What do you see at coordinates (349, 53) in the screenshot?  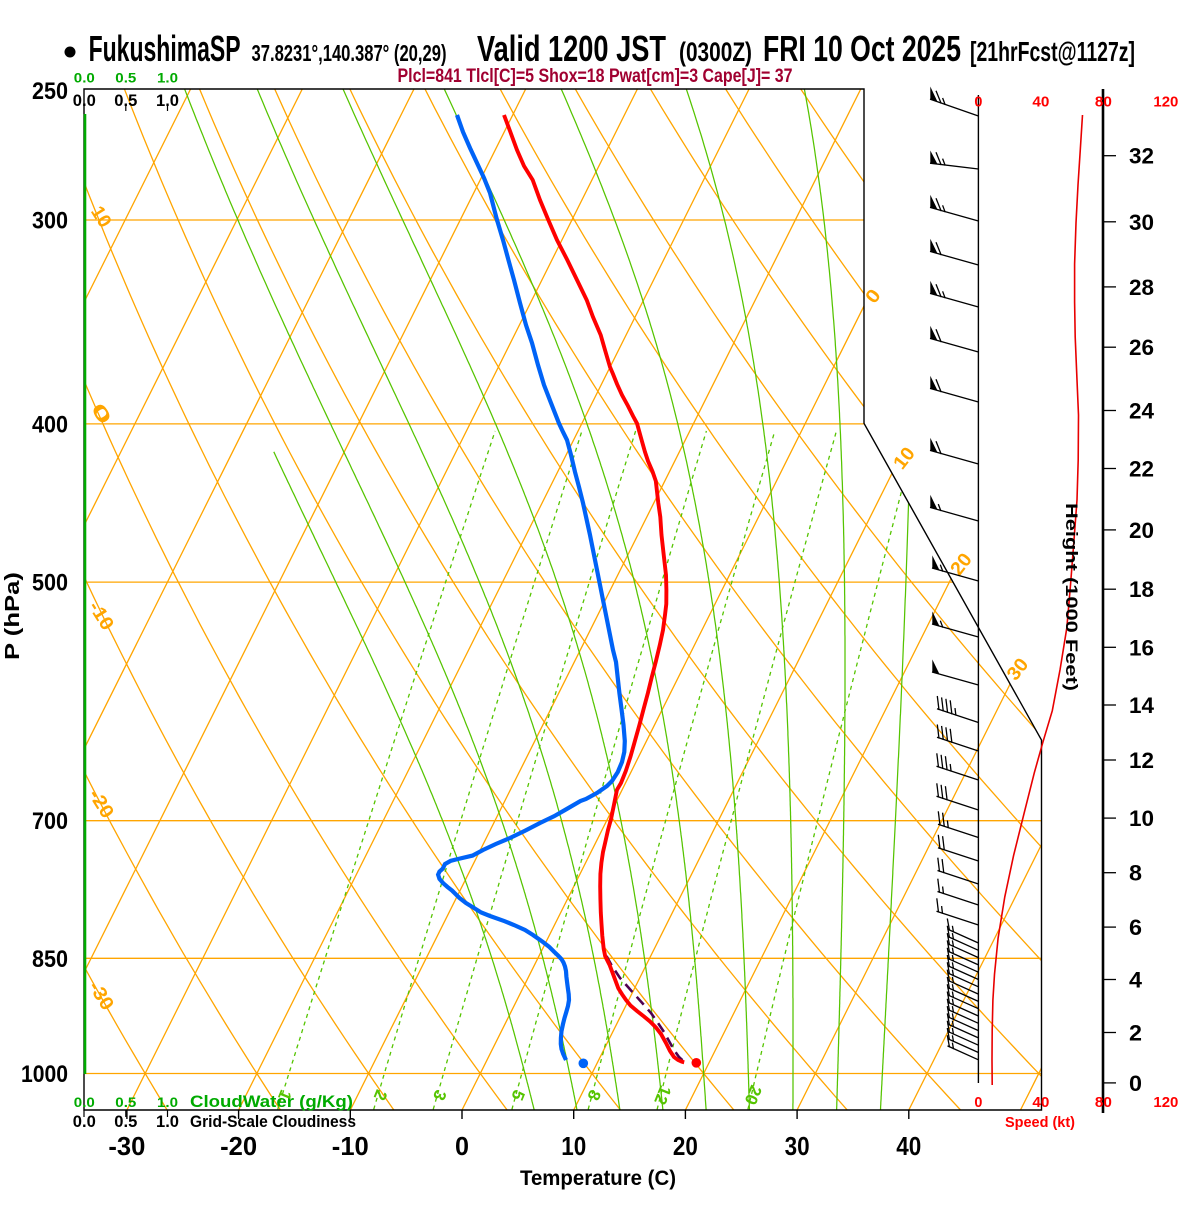 I see `svg-text: 37.8231°,140.387° (20,29)` at bounding box center [349, 53].